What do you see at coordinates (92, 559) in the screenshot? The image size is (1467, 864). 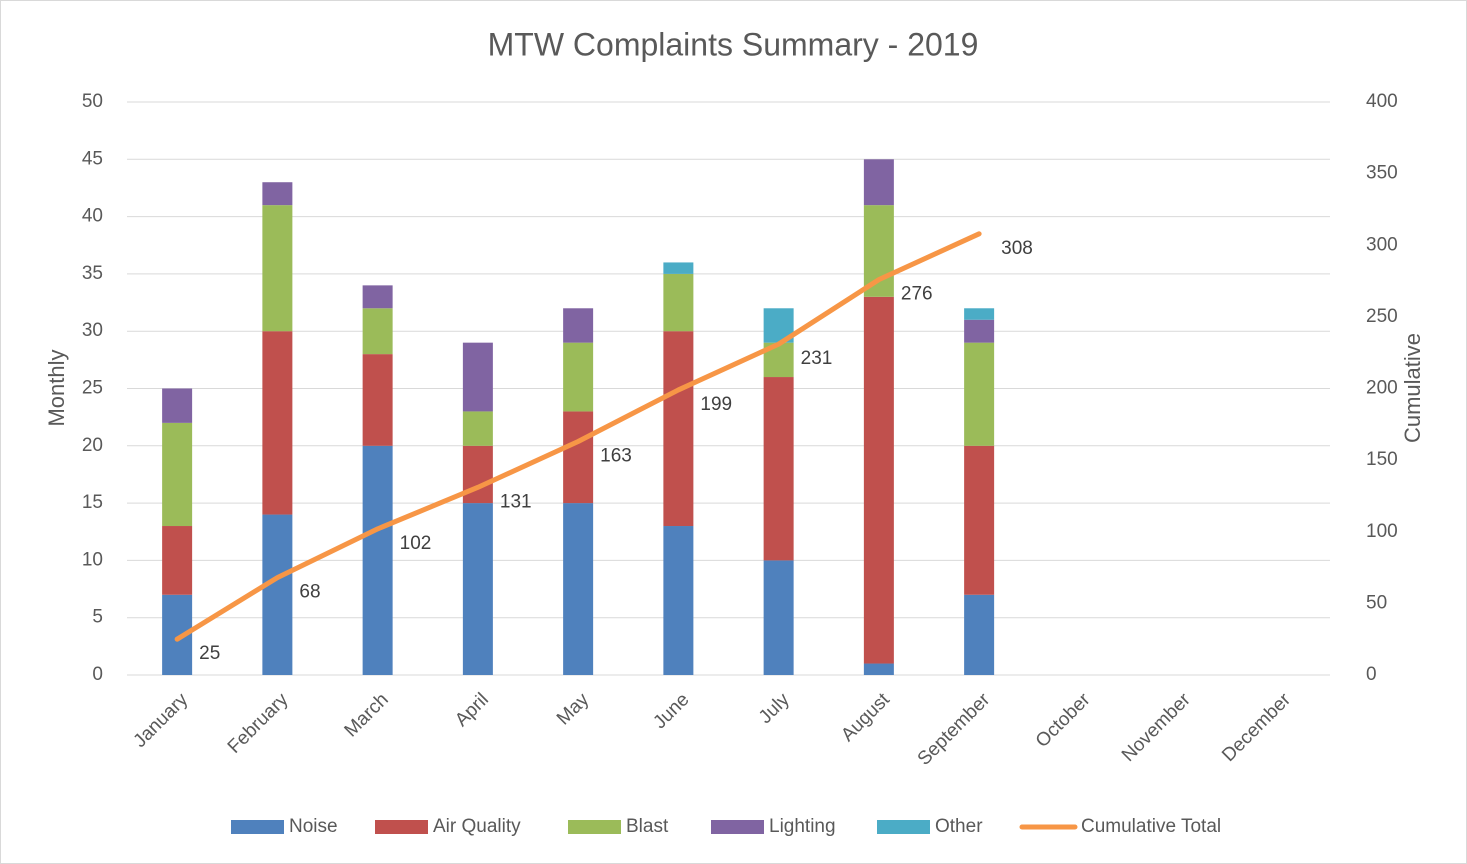 I see `y-tick-label: 10` at bounding box center [92, 559].